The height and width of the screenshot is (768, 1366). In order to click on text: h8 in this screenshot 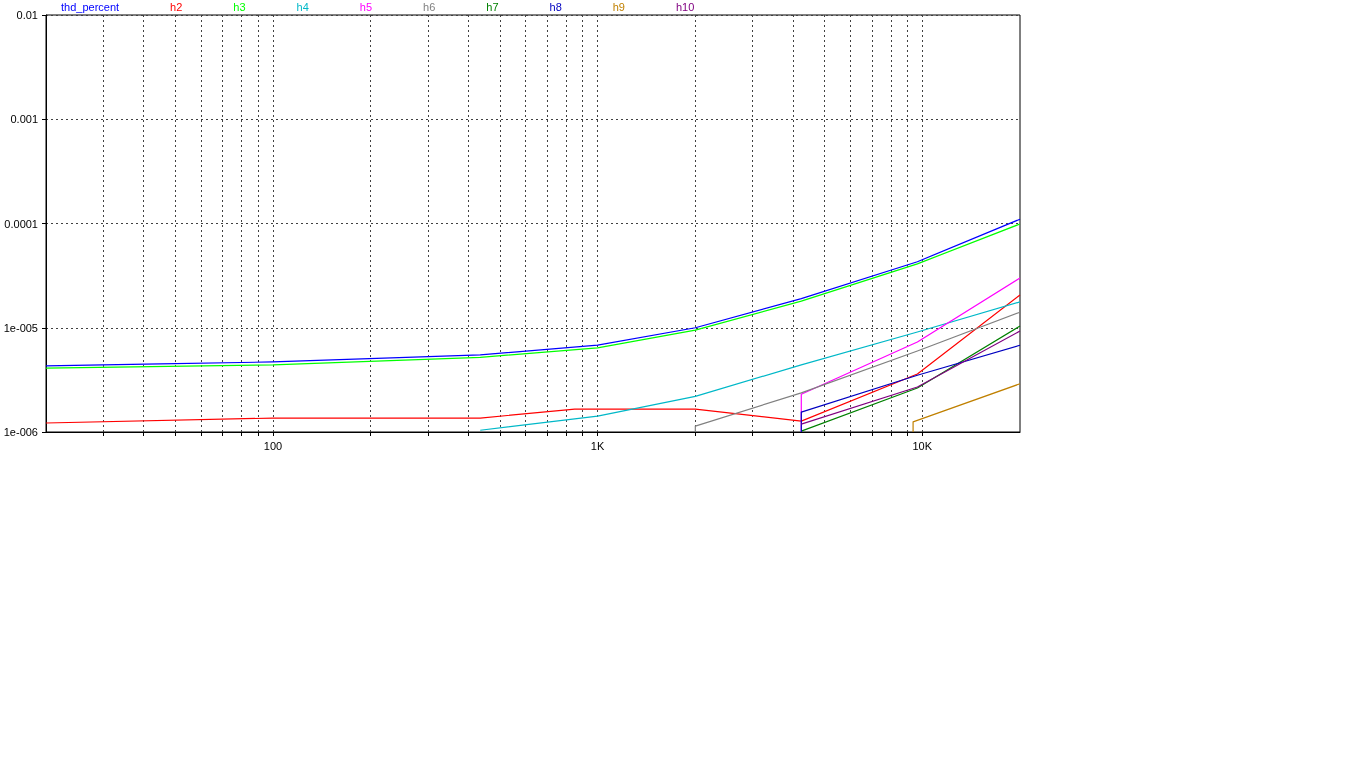, I will do `click(555, 6)`.